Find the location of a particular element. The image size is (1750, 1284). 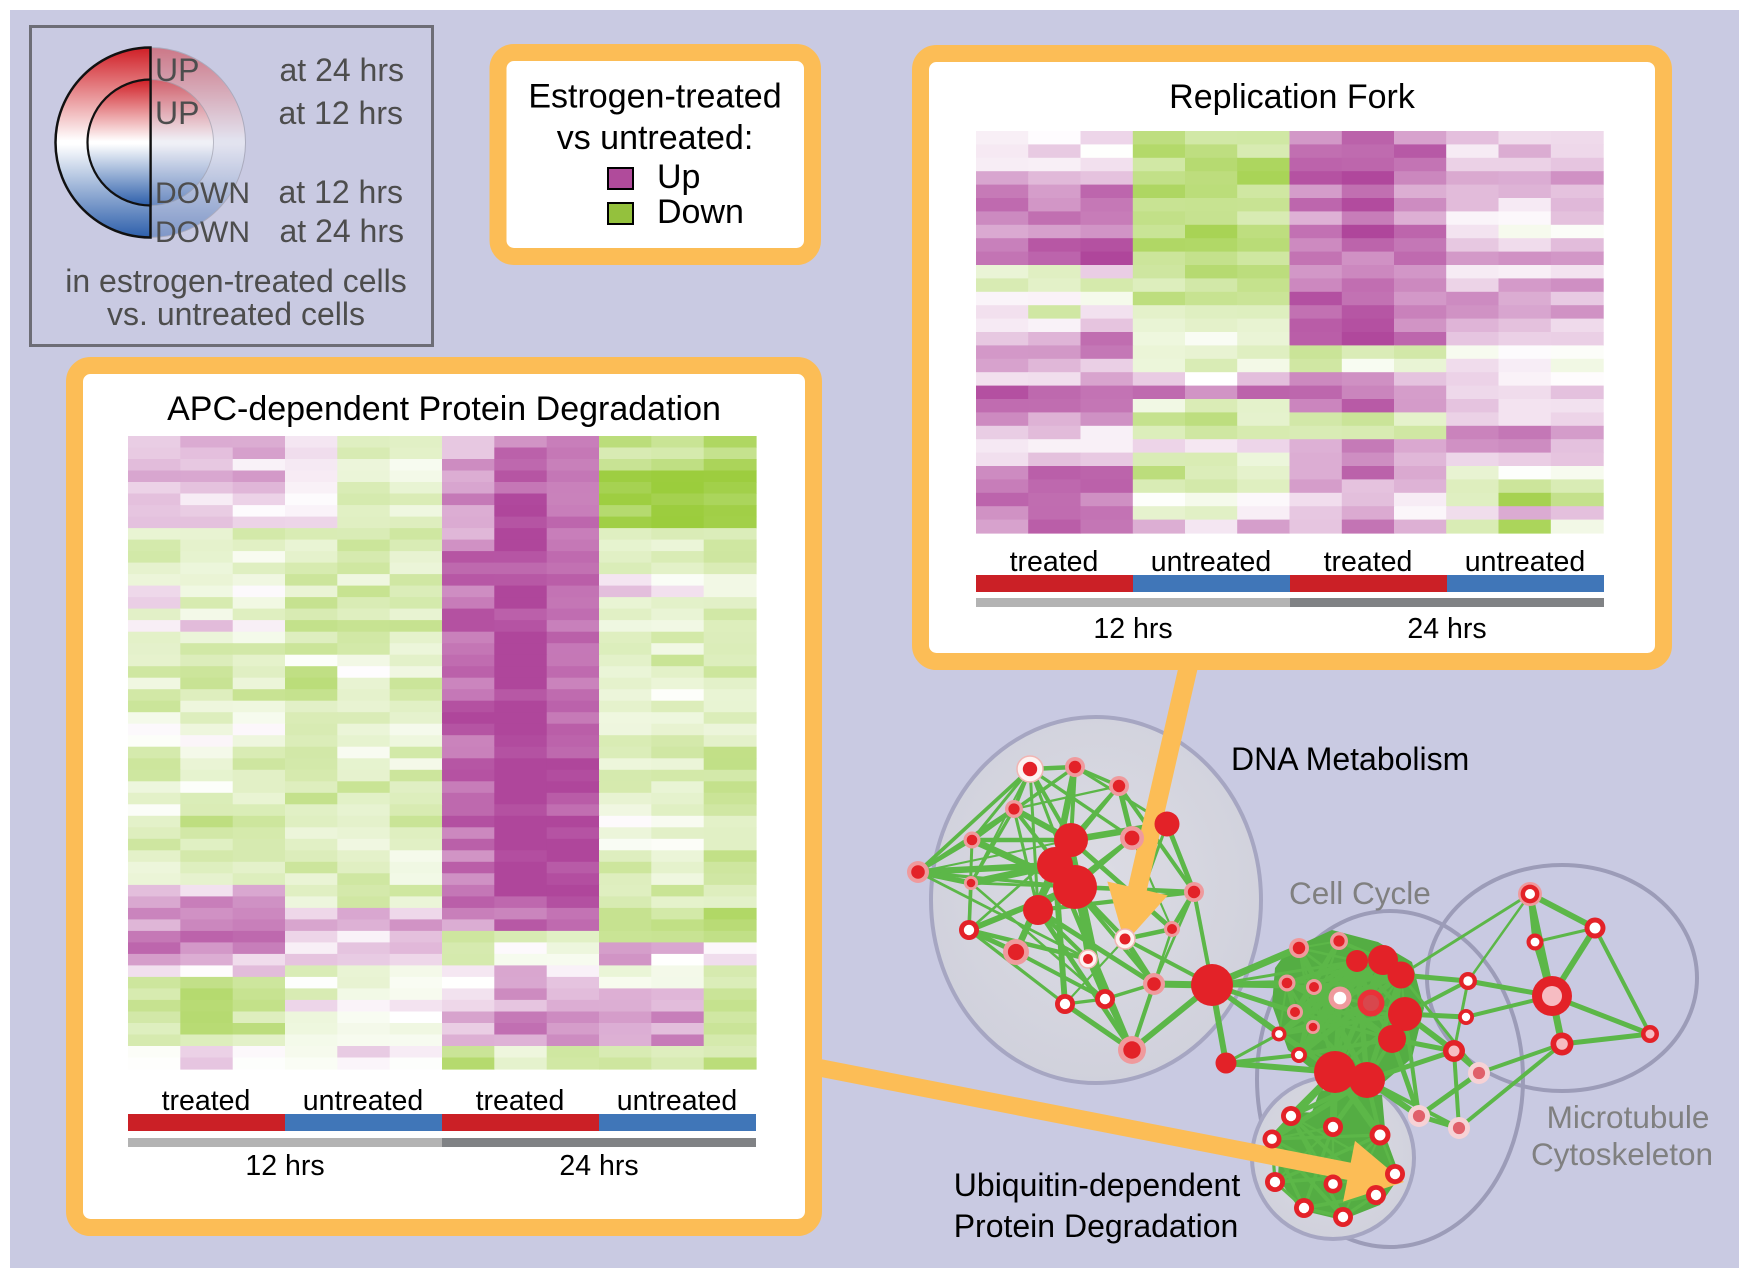

svg-text: Cell Cycle is located at coordinates (1360, 893).